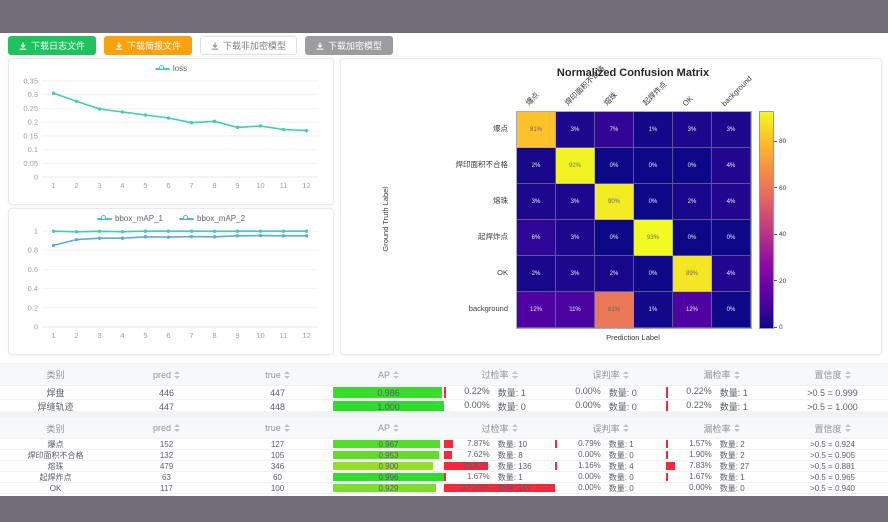  Describe the element at coordinates (355, 46) in the screenshot. I see `download-encrypted-model-label: 下载加密模型` at that location.